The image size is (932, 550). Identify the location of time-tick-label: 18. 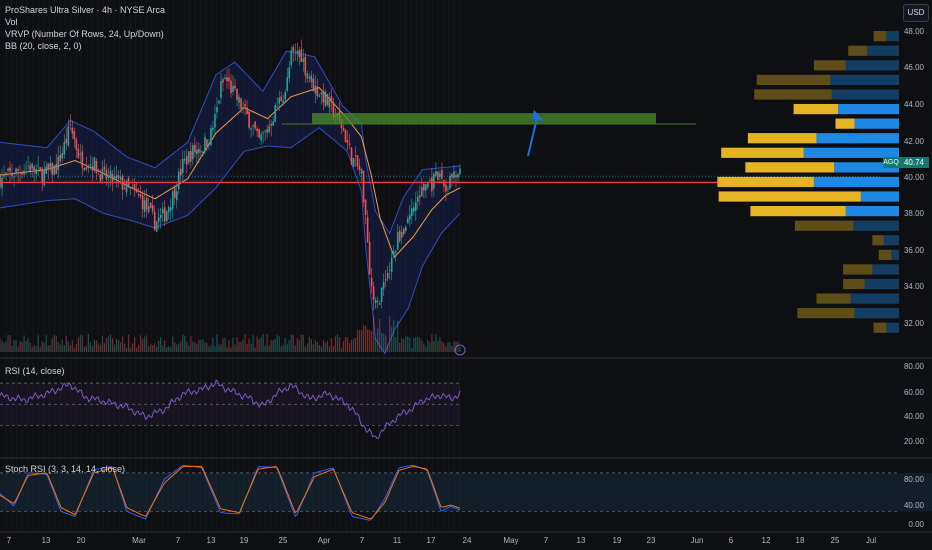
(800, 540).